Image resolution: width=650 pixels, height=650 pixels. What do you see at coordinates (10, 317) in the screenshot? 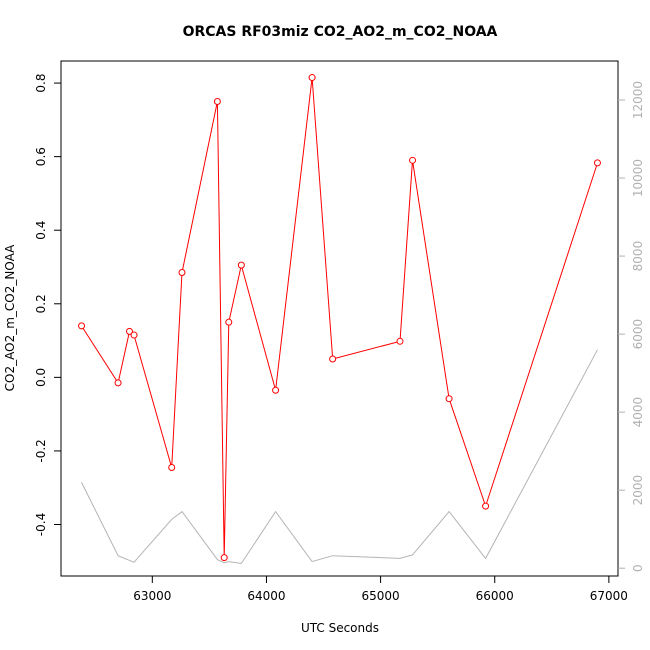
I see `y-axis-label: CO2_AO2_m_CO2_NOAA` at bounding box center [10, 317].